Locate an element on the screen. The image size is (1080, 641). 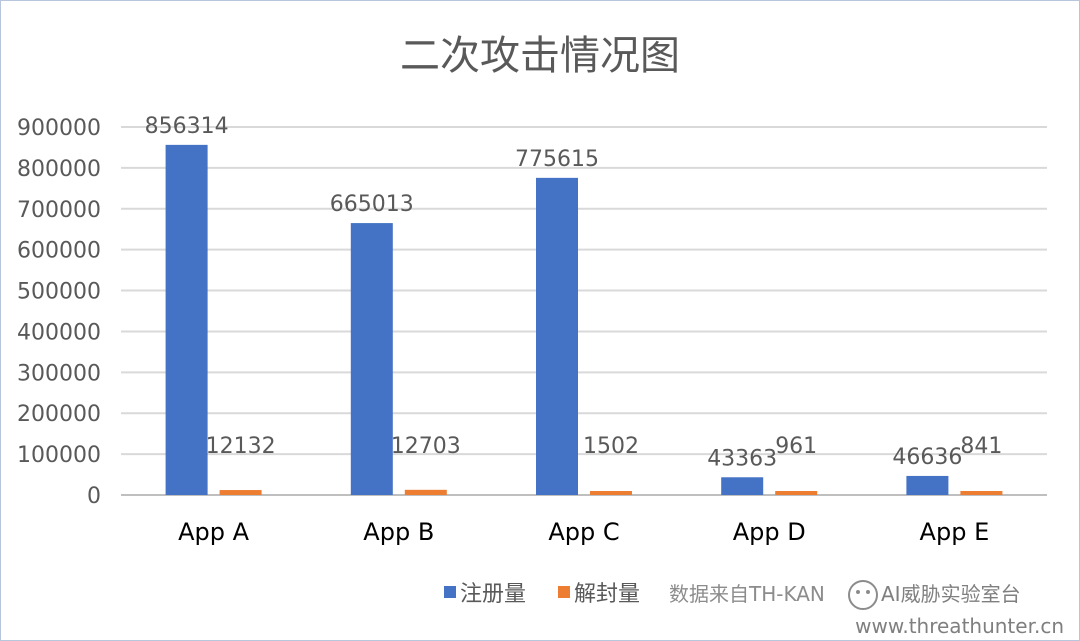
x-axis-categories: App A App B App C App D App E is located at coordinates (583, 532).